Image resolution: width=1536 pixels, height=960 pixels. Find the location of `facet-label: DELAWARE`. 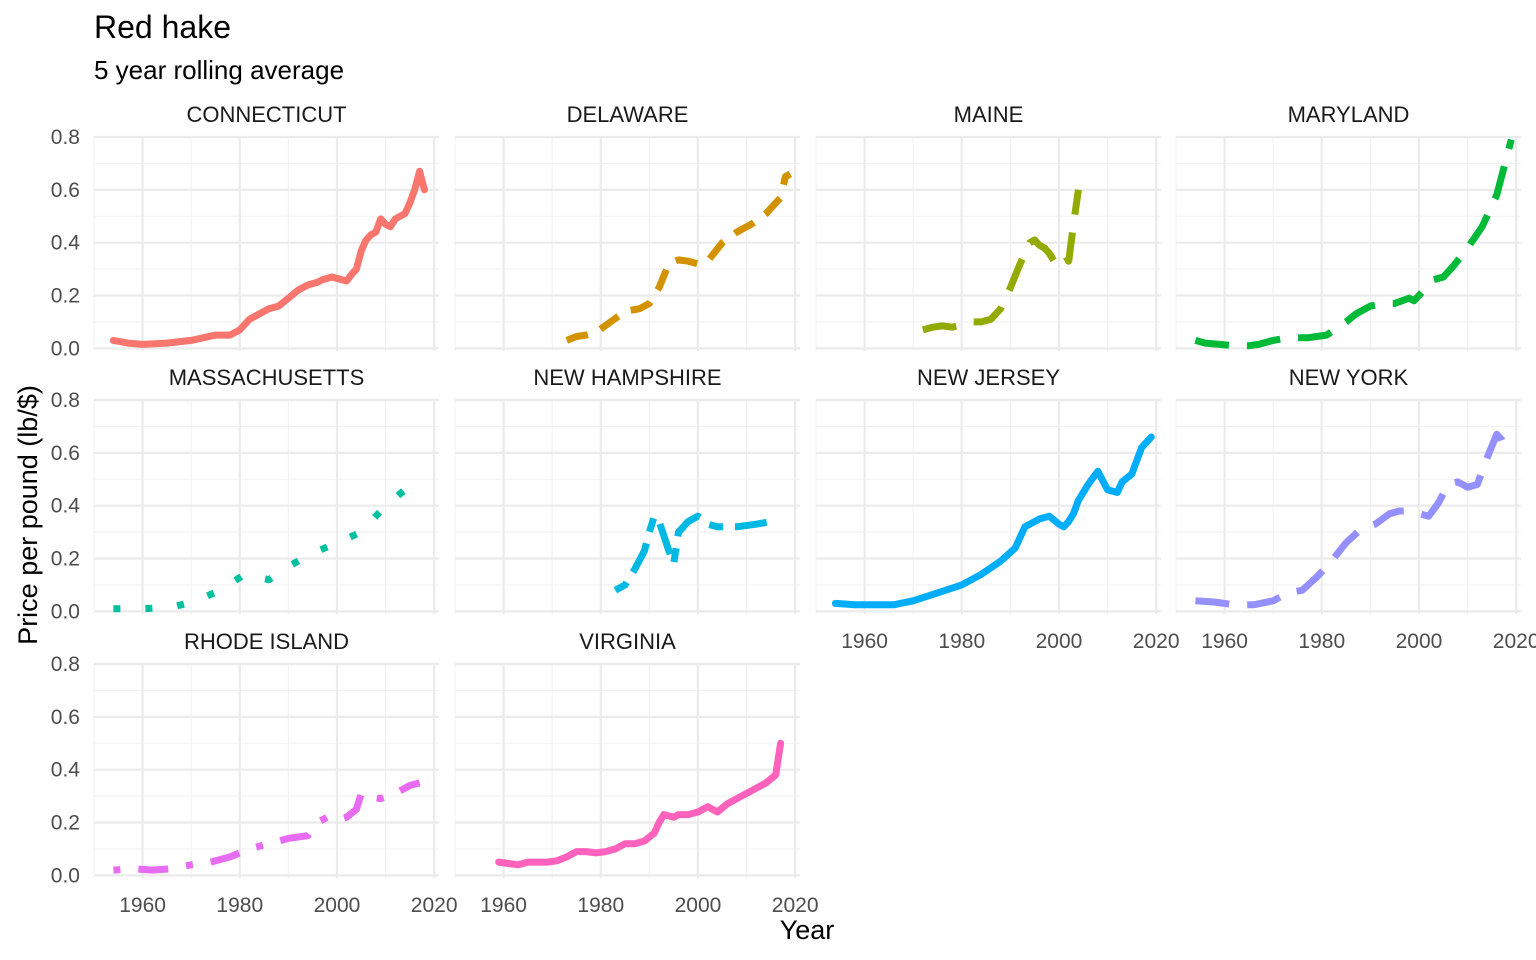

facet-label: DELAWARE is located at coordinates (628, 114).